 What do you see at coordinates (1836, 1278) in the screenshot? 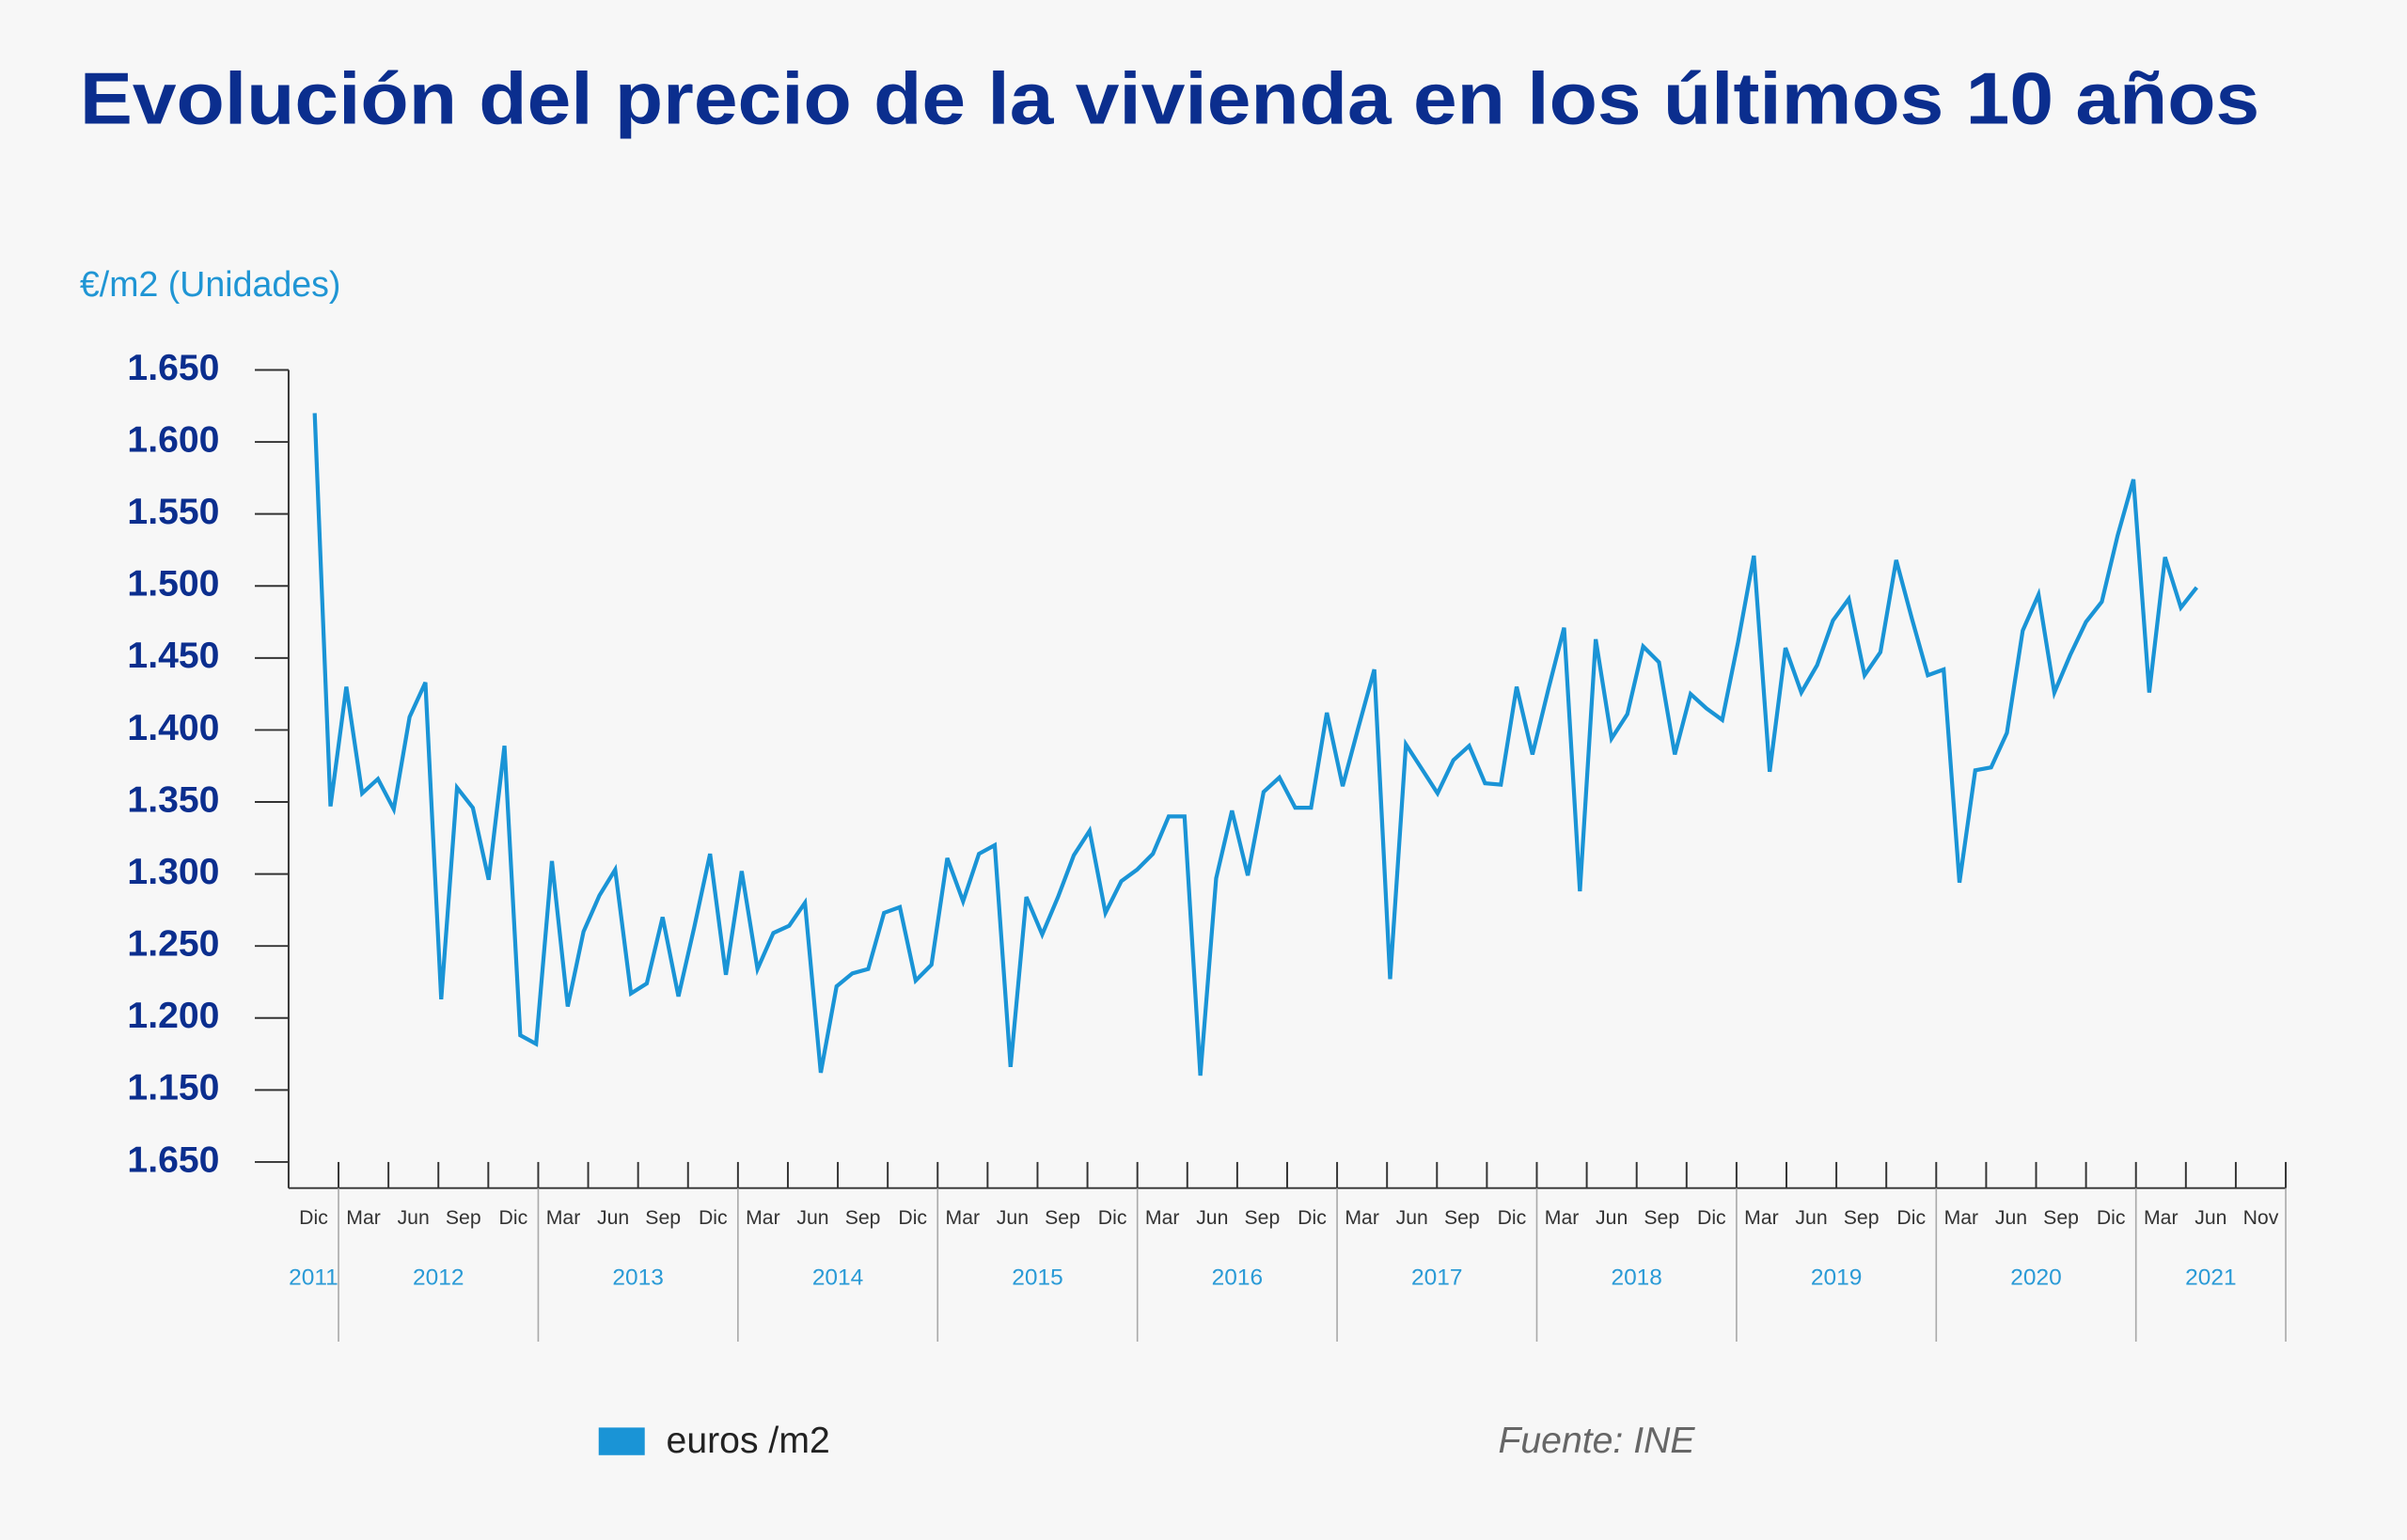
I see `year-label: 2019` at bounding box center [1836, 1278].